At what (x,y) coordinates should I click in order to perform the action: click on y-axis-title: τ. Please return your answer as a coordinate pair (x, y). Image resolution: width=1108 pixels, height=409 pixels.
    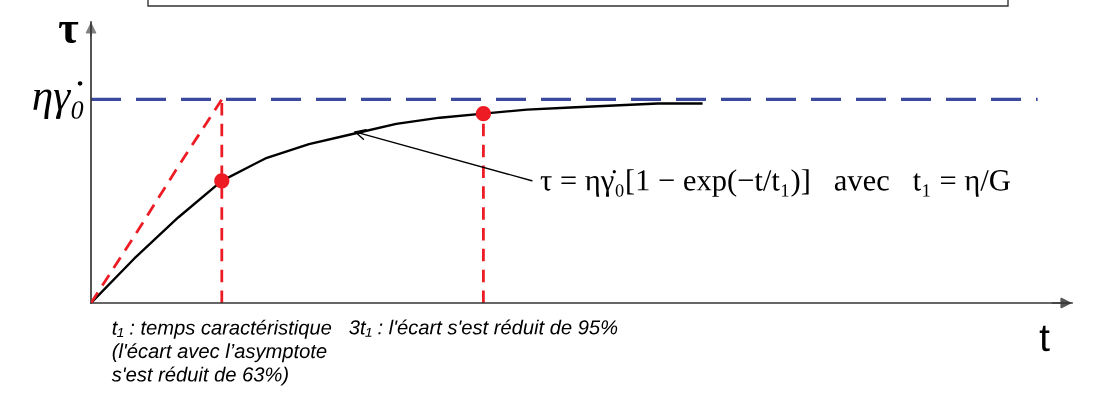
    Looking at the image, I should click on (69, 32).